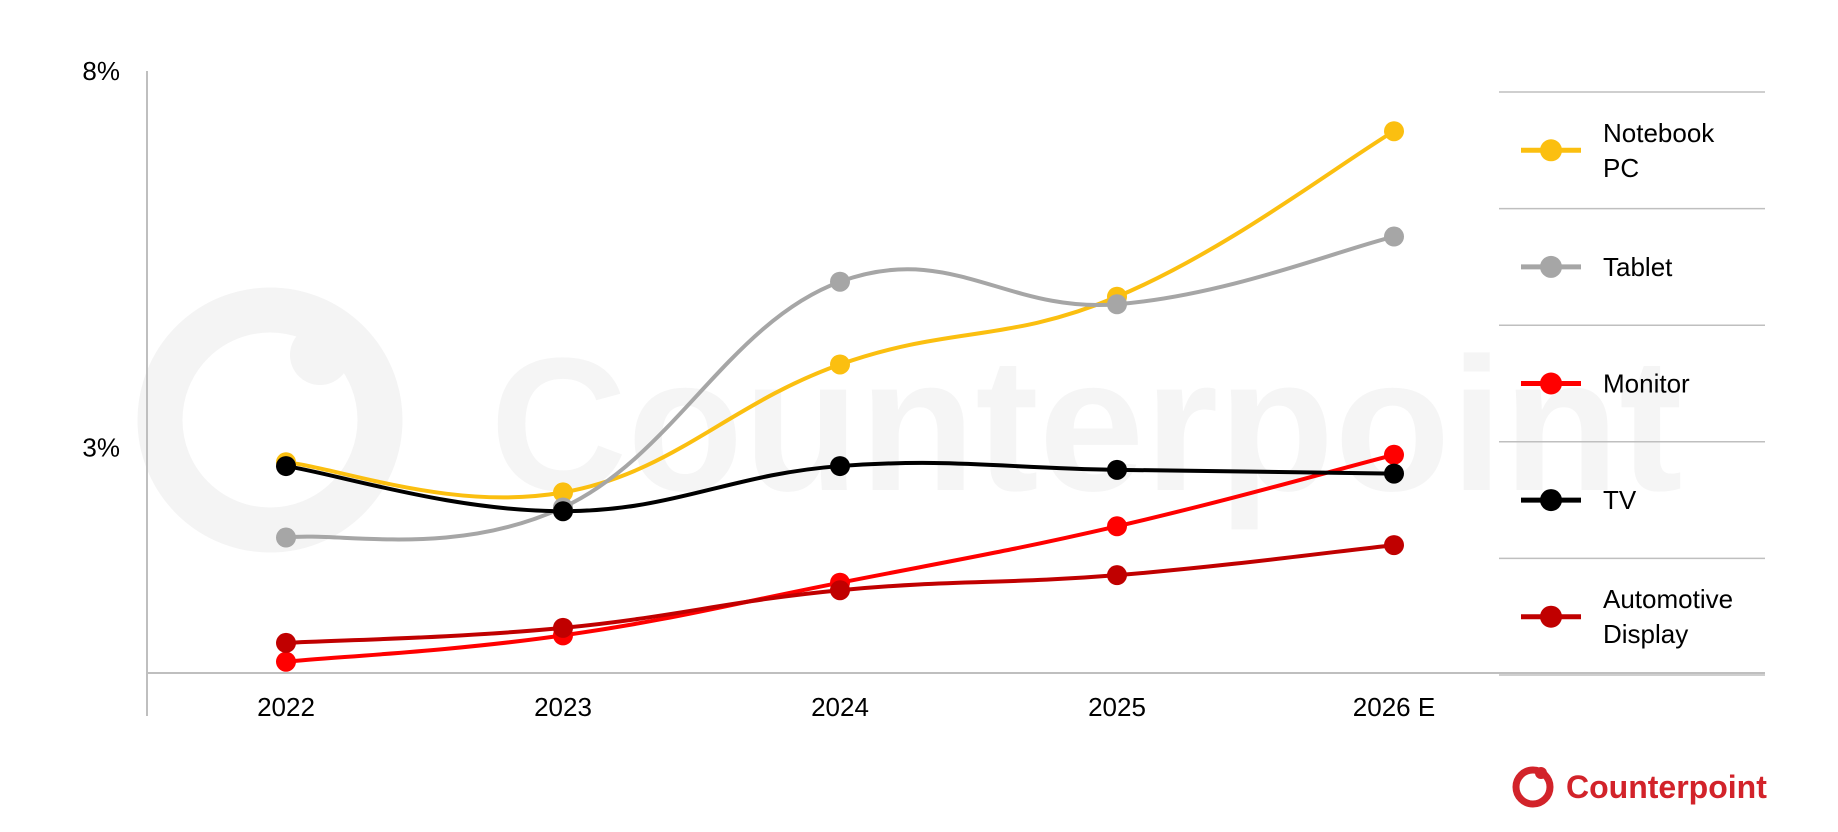 This screenshot has width=1838, height=832. What do you see at coordinates (286, 707) in the screenshot?
I see `x-tick-label: 2022` at bounding box center [286, 707].